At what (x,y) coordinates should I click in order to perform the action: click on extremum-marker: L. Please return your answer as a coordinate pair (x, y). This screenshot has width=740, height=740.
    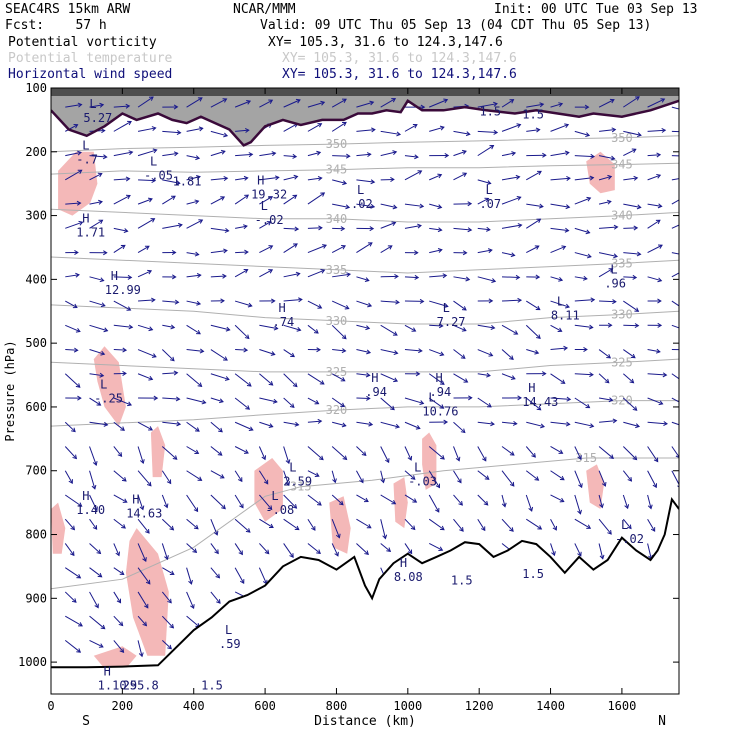
    Looking at the image, I should click on (92, 104).